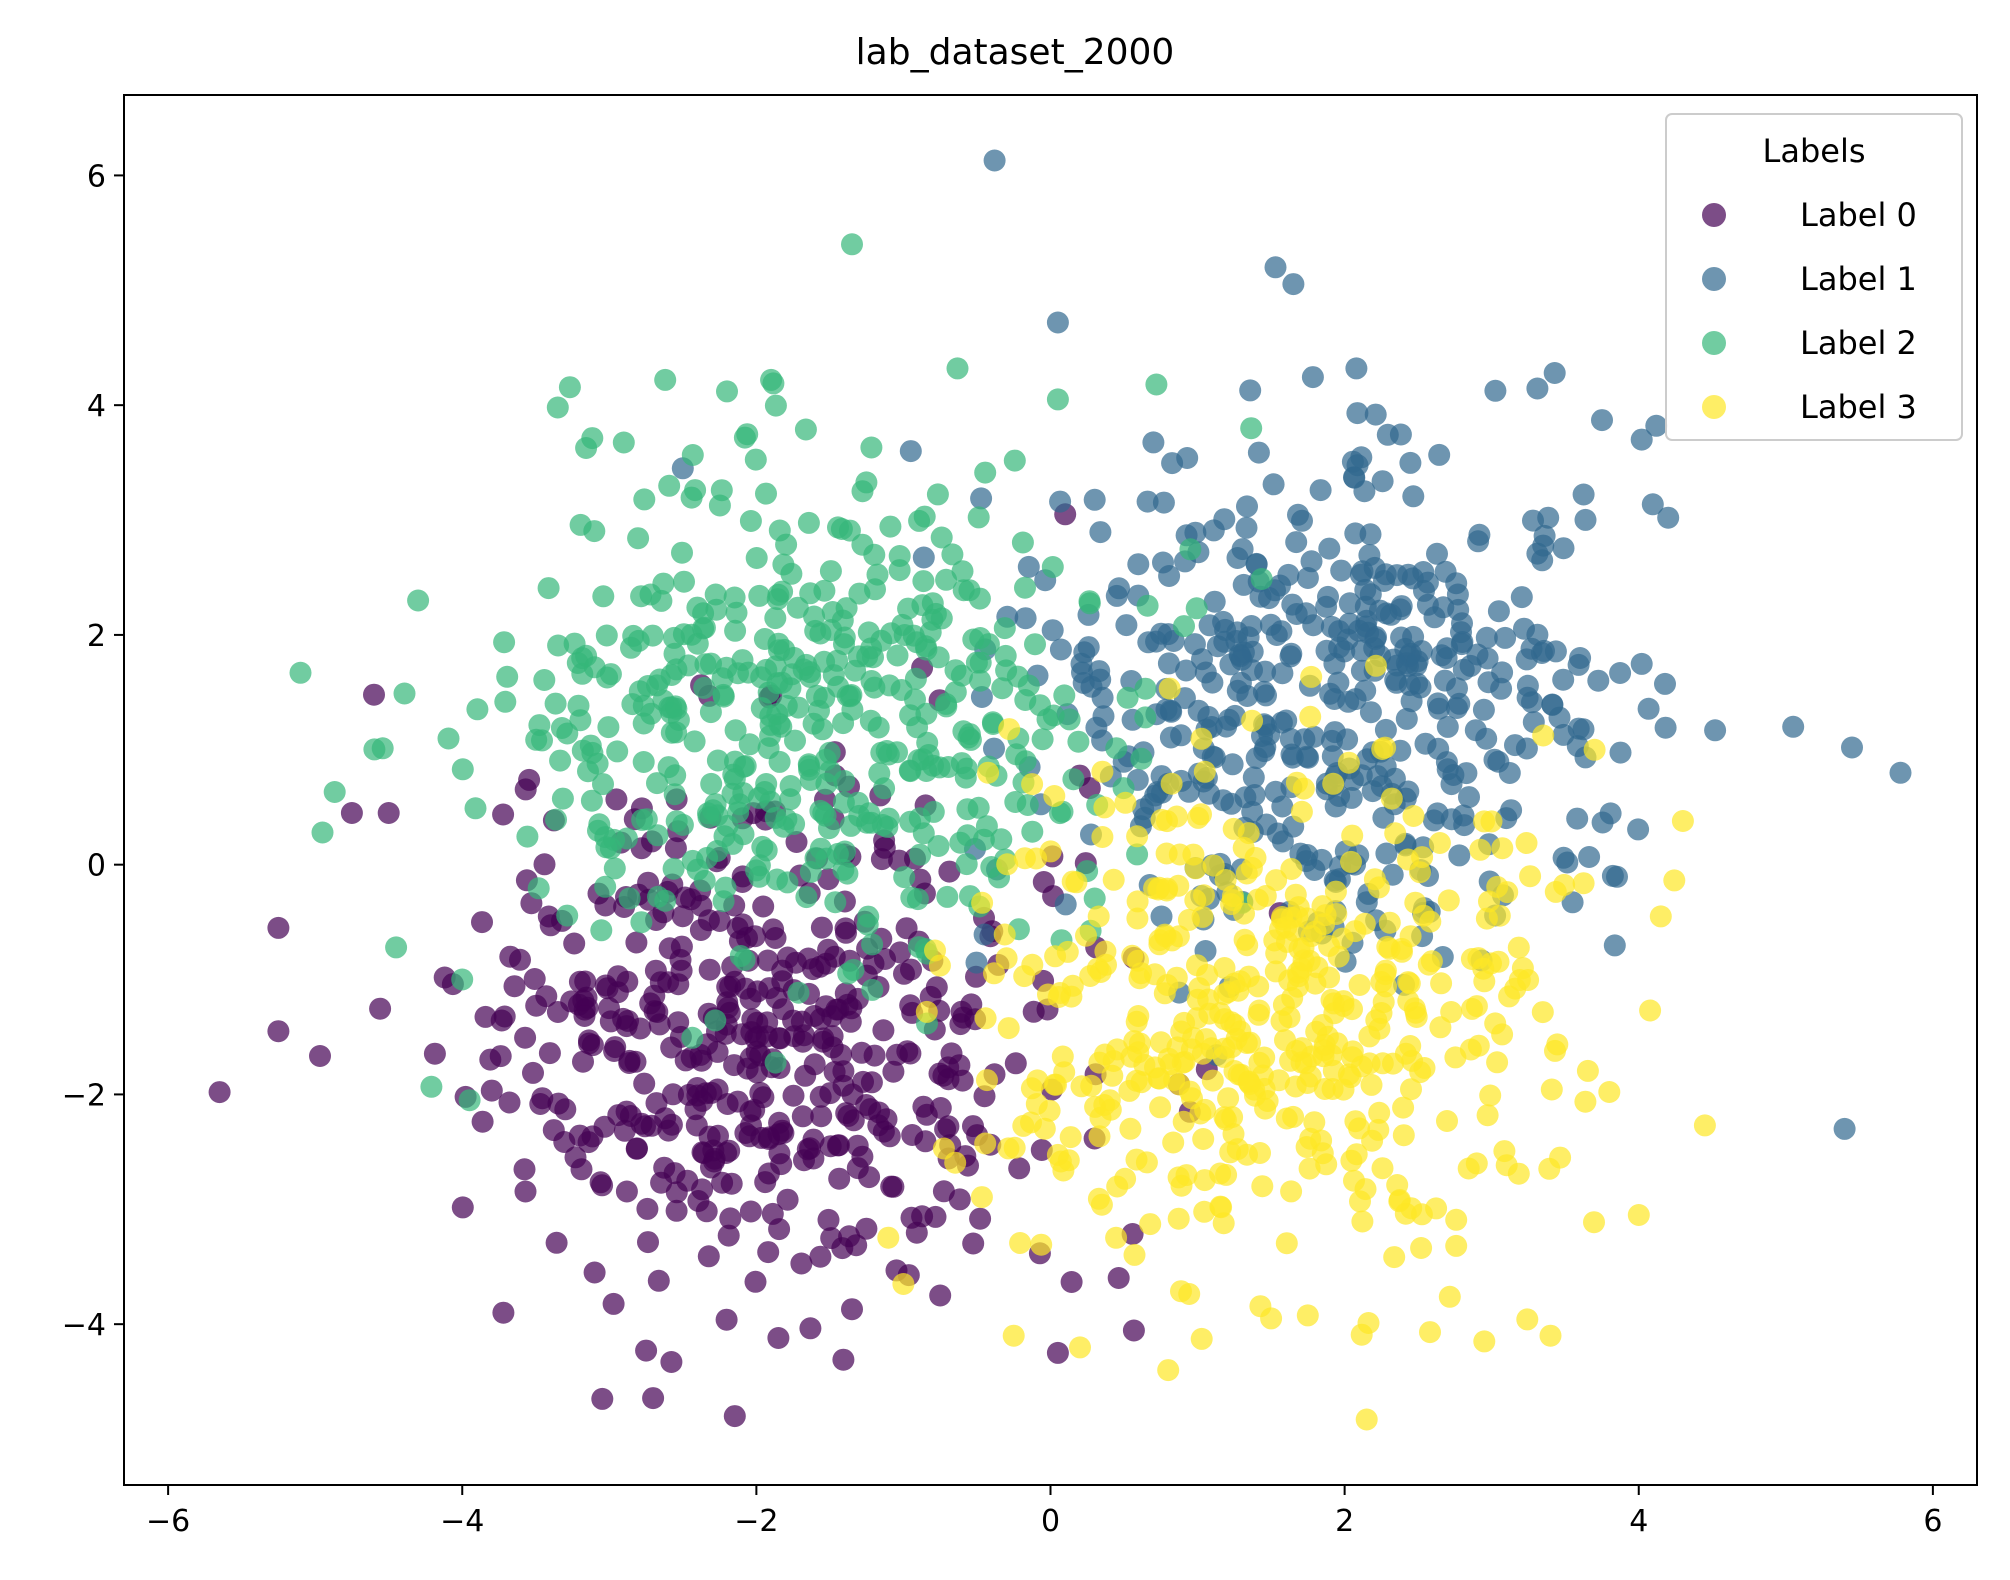 The height and width of the screenshot is (1580, 2010). What do you see at coordinates (1858, 279) in the screenshot?
I see `legend-label: Label 1` at bounding box center [1858, 279].